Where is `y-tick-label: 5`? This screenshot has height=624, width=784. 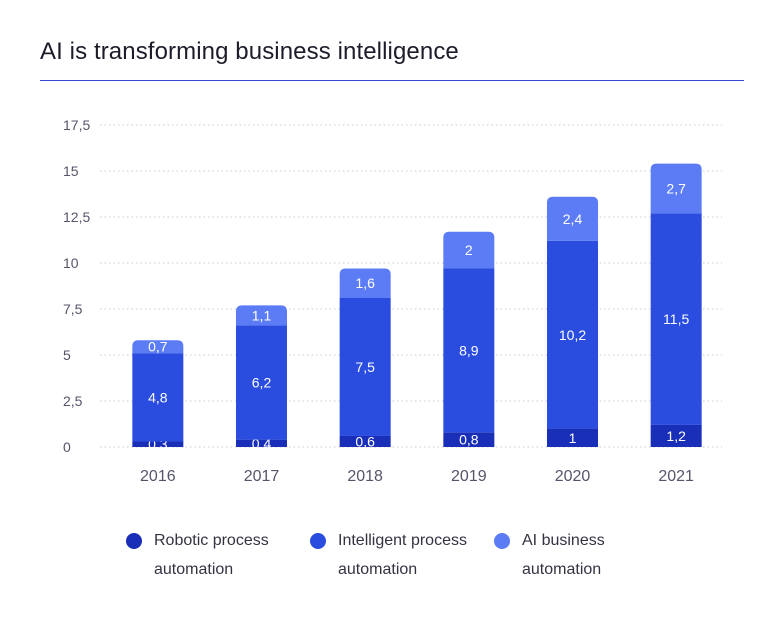 y-tick-label: 5 is located at coordinates (67, 355).